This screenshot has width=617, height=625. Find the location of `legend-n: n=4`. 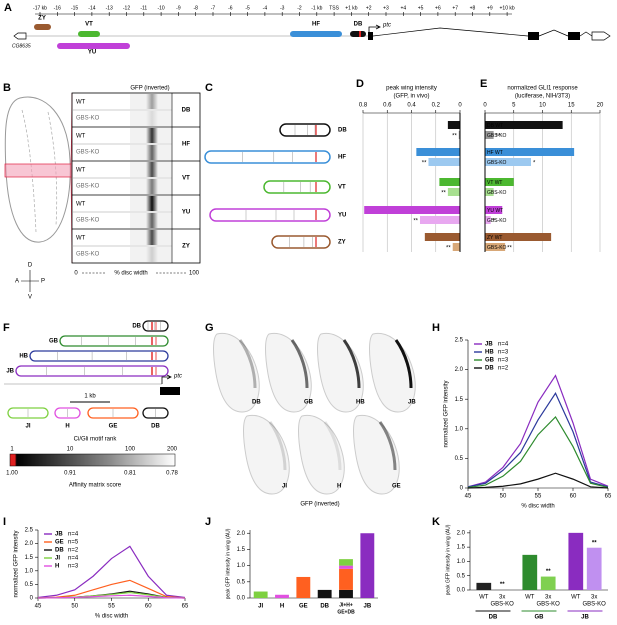

legend-n: n=4 is located at coordinates (503, 345).